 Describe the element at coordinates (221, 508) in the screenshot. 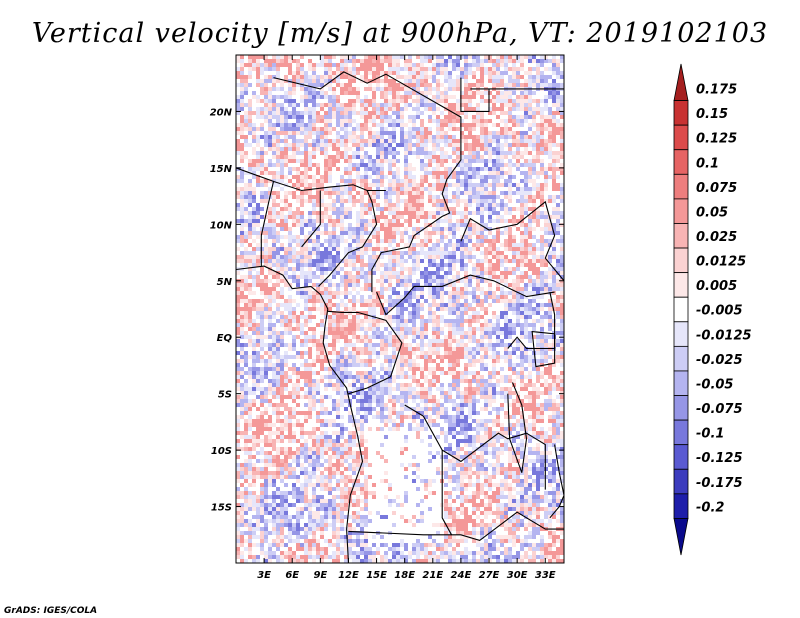

I see `y-tick-label: 15S` at that location.